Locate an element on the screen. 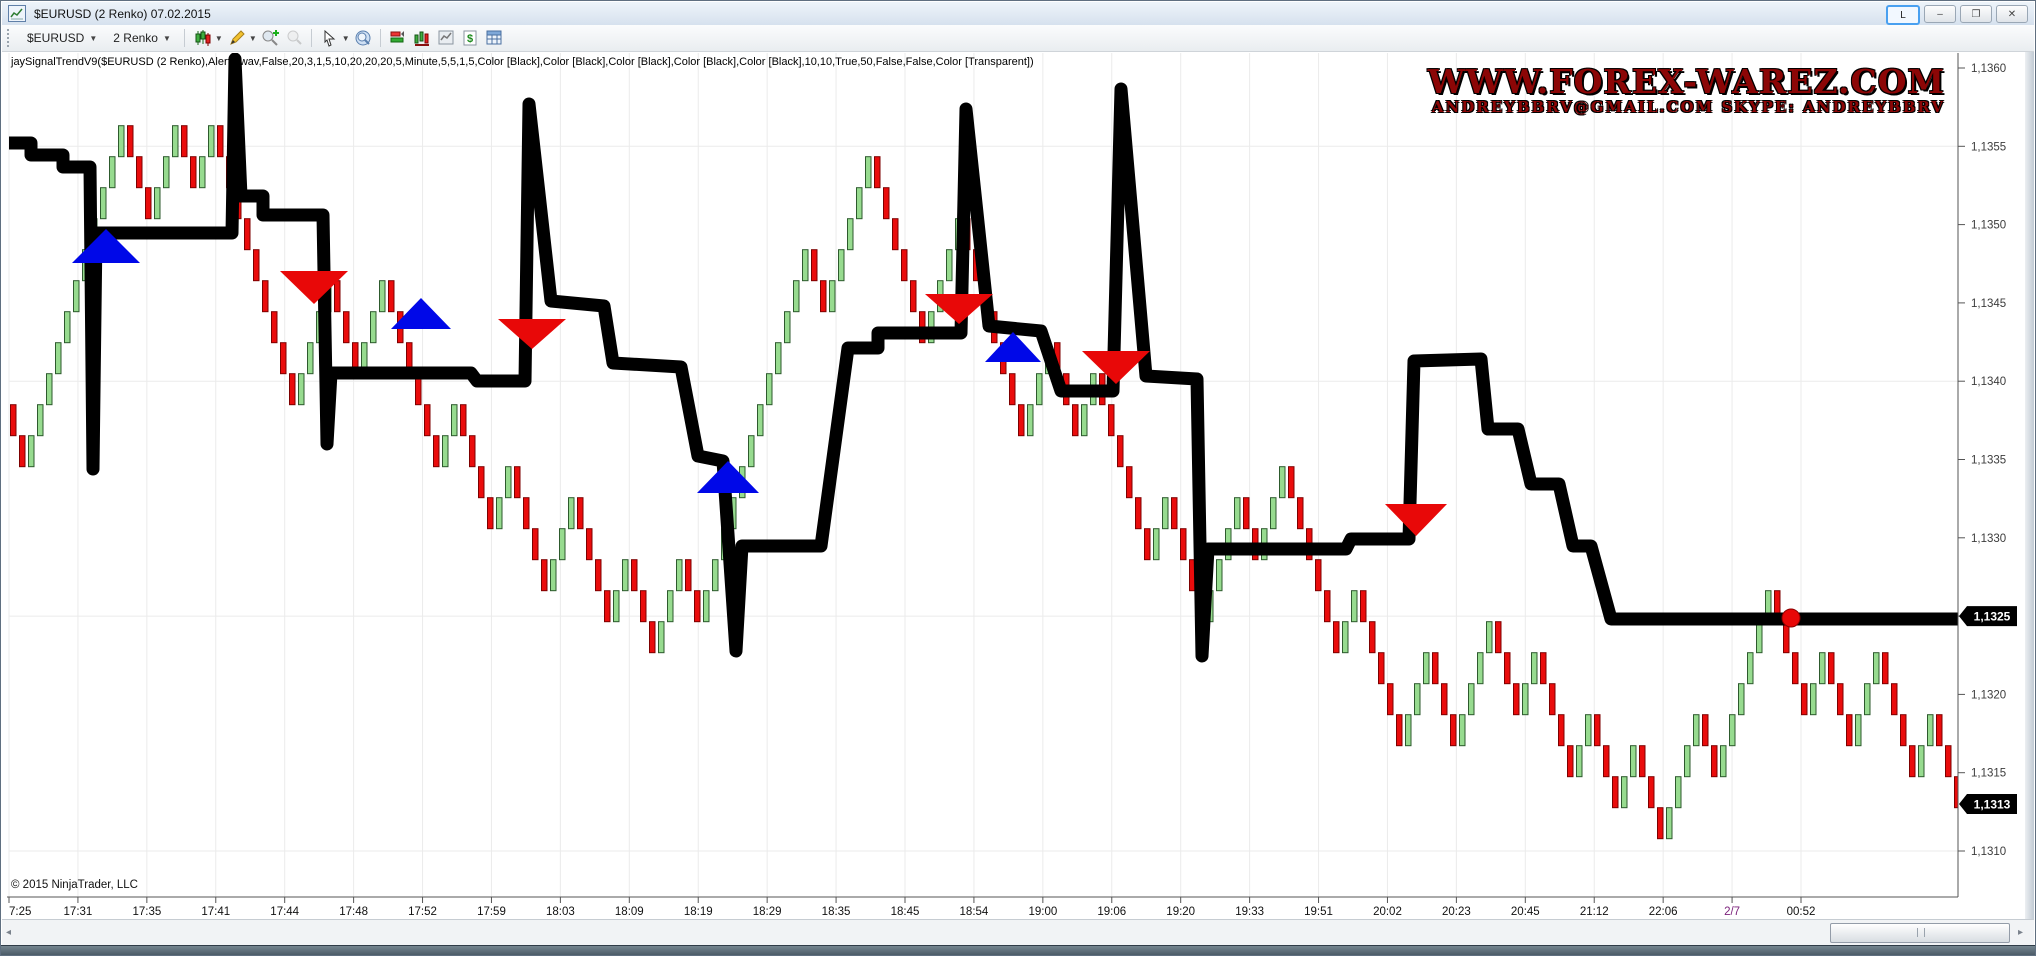 This screenshot has height=956, width=2036. account-dollar-icon: $ is located at coordinates (470, 38).